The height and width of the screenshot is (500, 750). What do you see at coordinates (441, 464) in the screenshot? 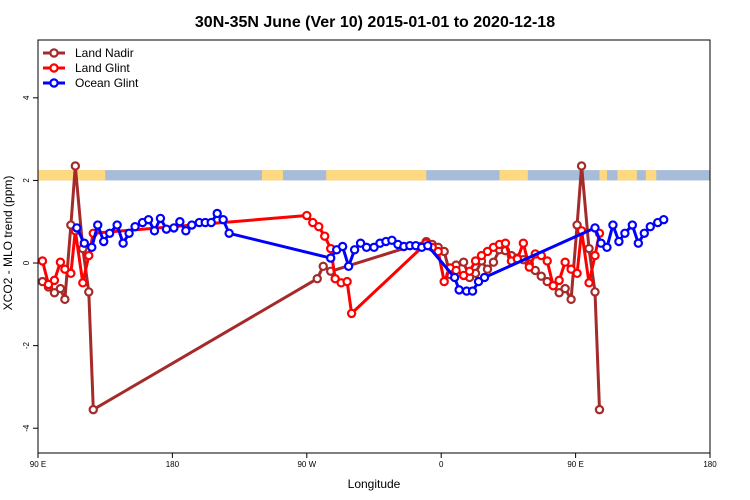
I see `x-tick-label: 0` at bounding box center [441, 464].